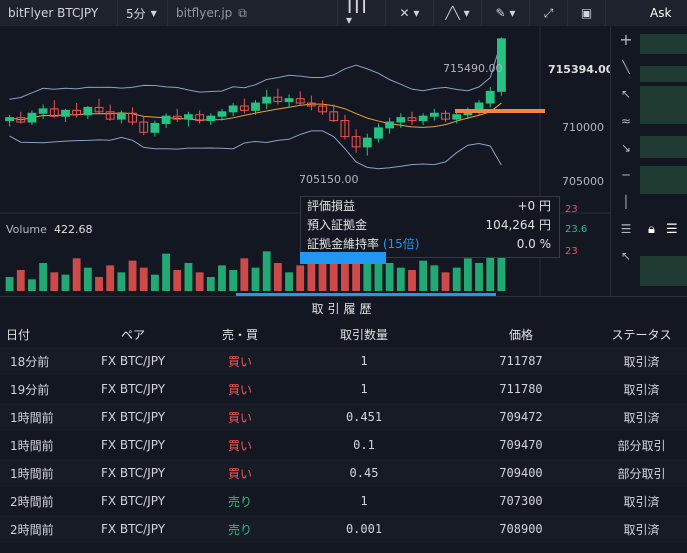 This screenshot has width=687, height=553. I want to click on summary-row-deposit: 預入証拠金 104,264 円, so click(430, 225).